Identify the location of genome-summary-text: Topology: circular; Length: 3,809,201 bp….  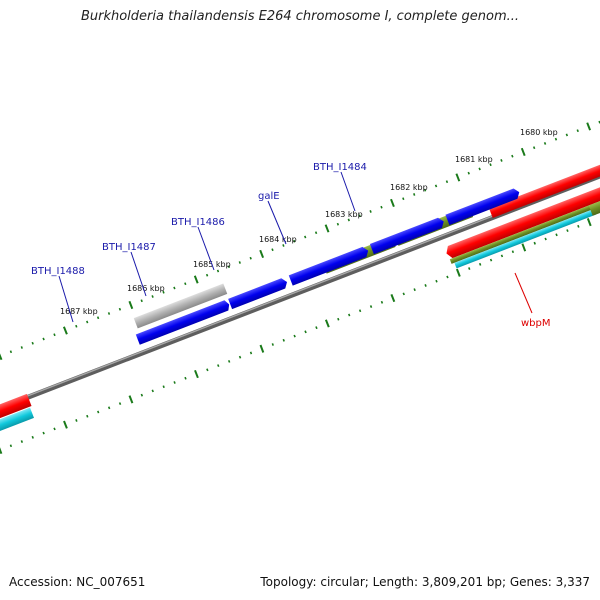
(425, 582).